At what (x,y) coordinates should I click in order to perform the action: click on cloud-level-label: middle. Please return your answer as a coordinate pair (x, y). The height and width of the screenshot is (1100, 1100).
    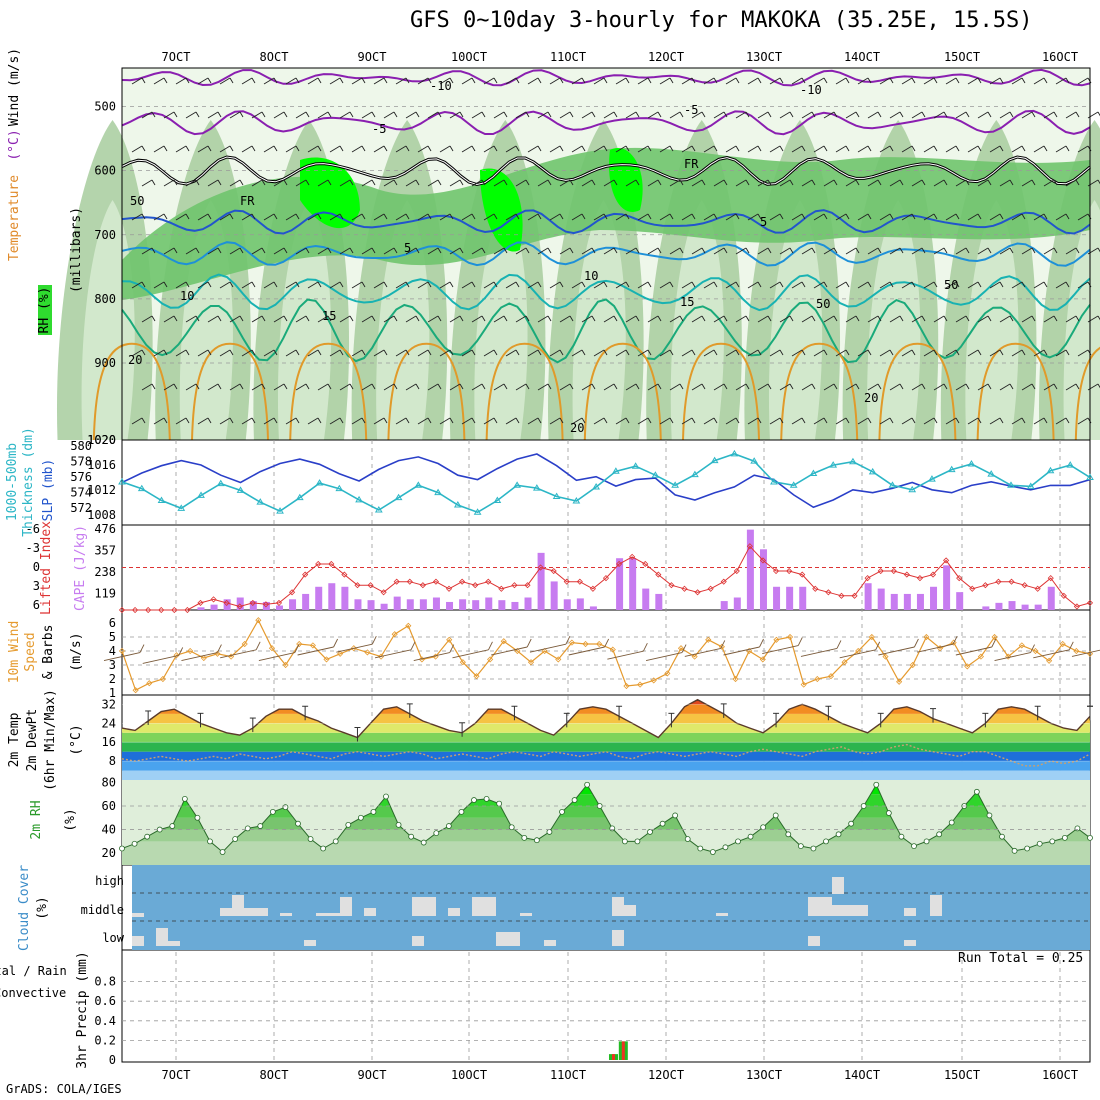
    Looking at the image, I should click on (102, 910).